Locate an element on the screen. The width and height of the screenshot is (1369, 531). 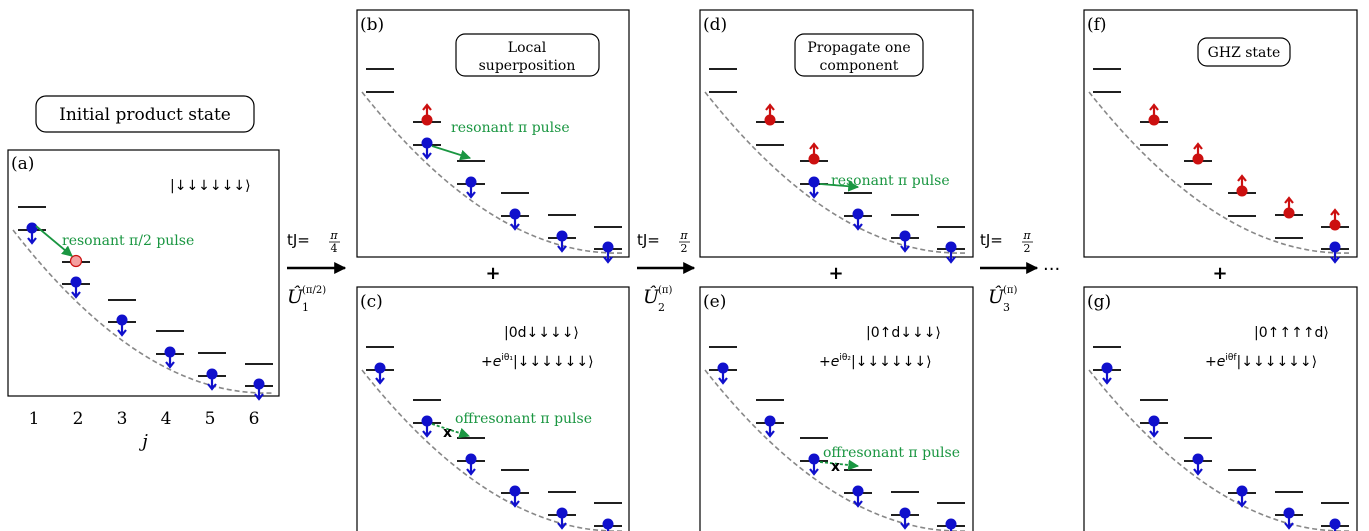
panel-d-tag: (d) is located at coordinates (715, 25).